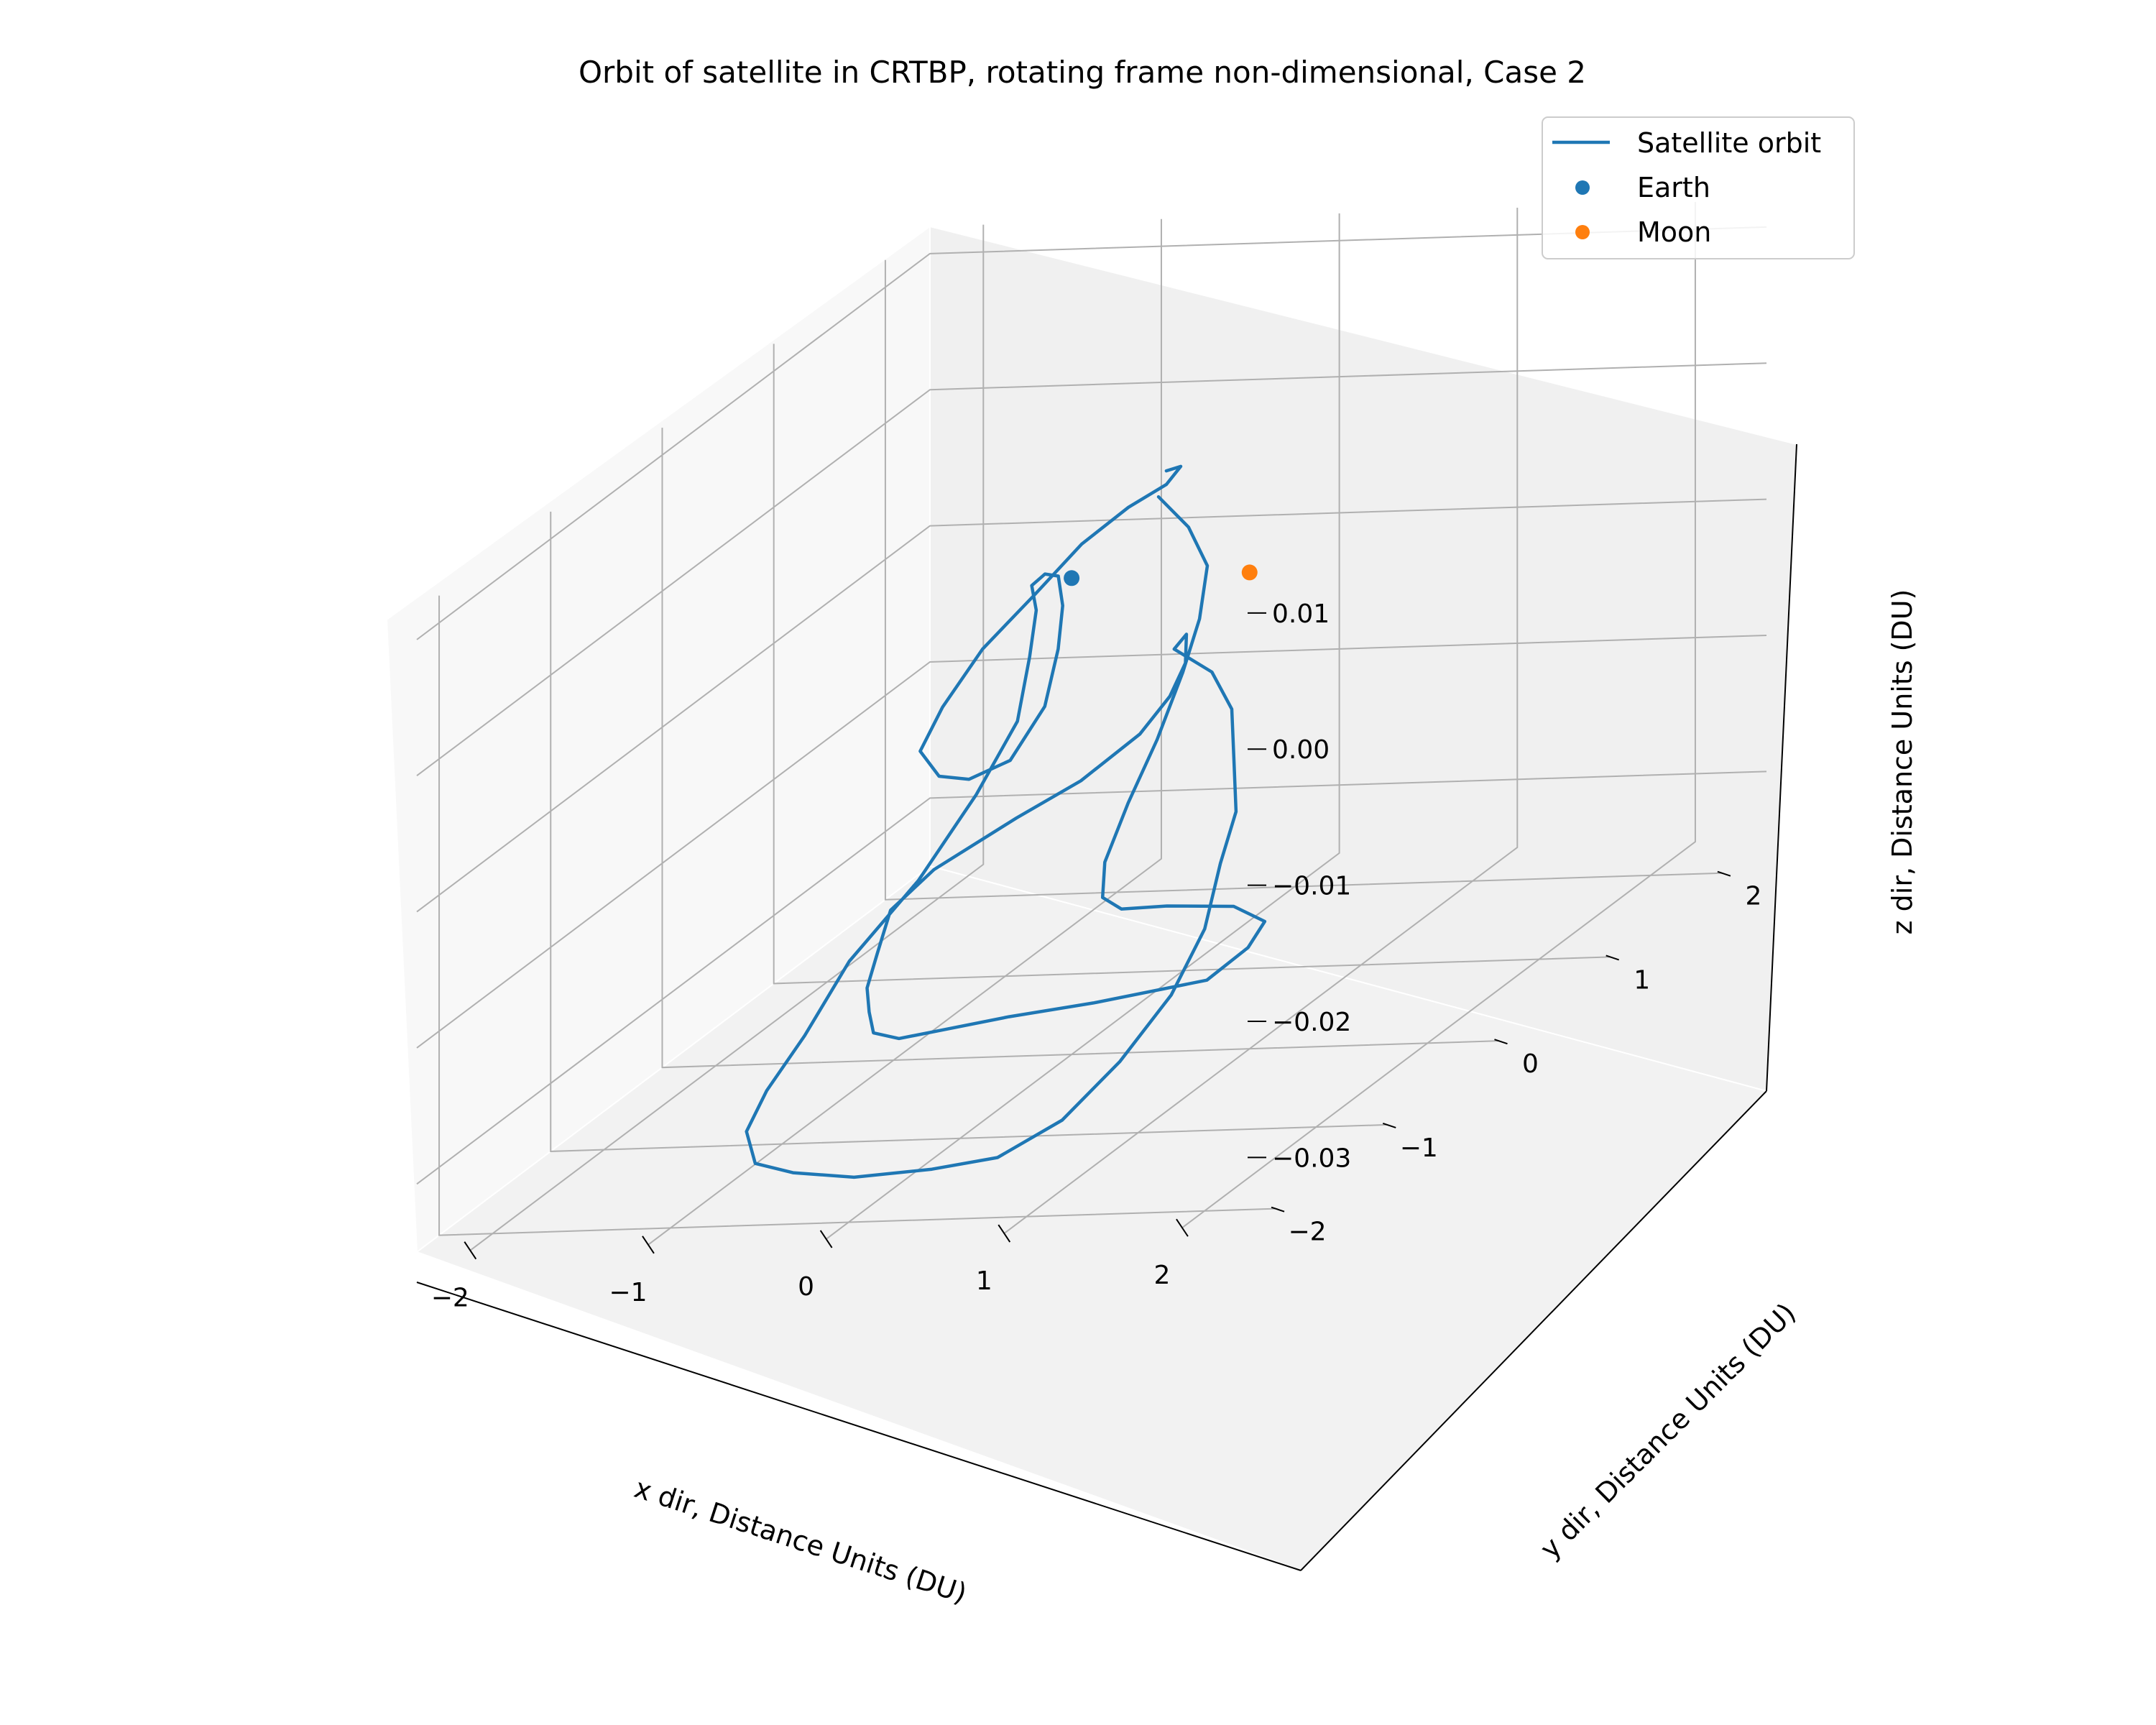  Describe the element at coordinates (1753, 896) in the screenshot. I see `y-tick-label: 2` at that location.